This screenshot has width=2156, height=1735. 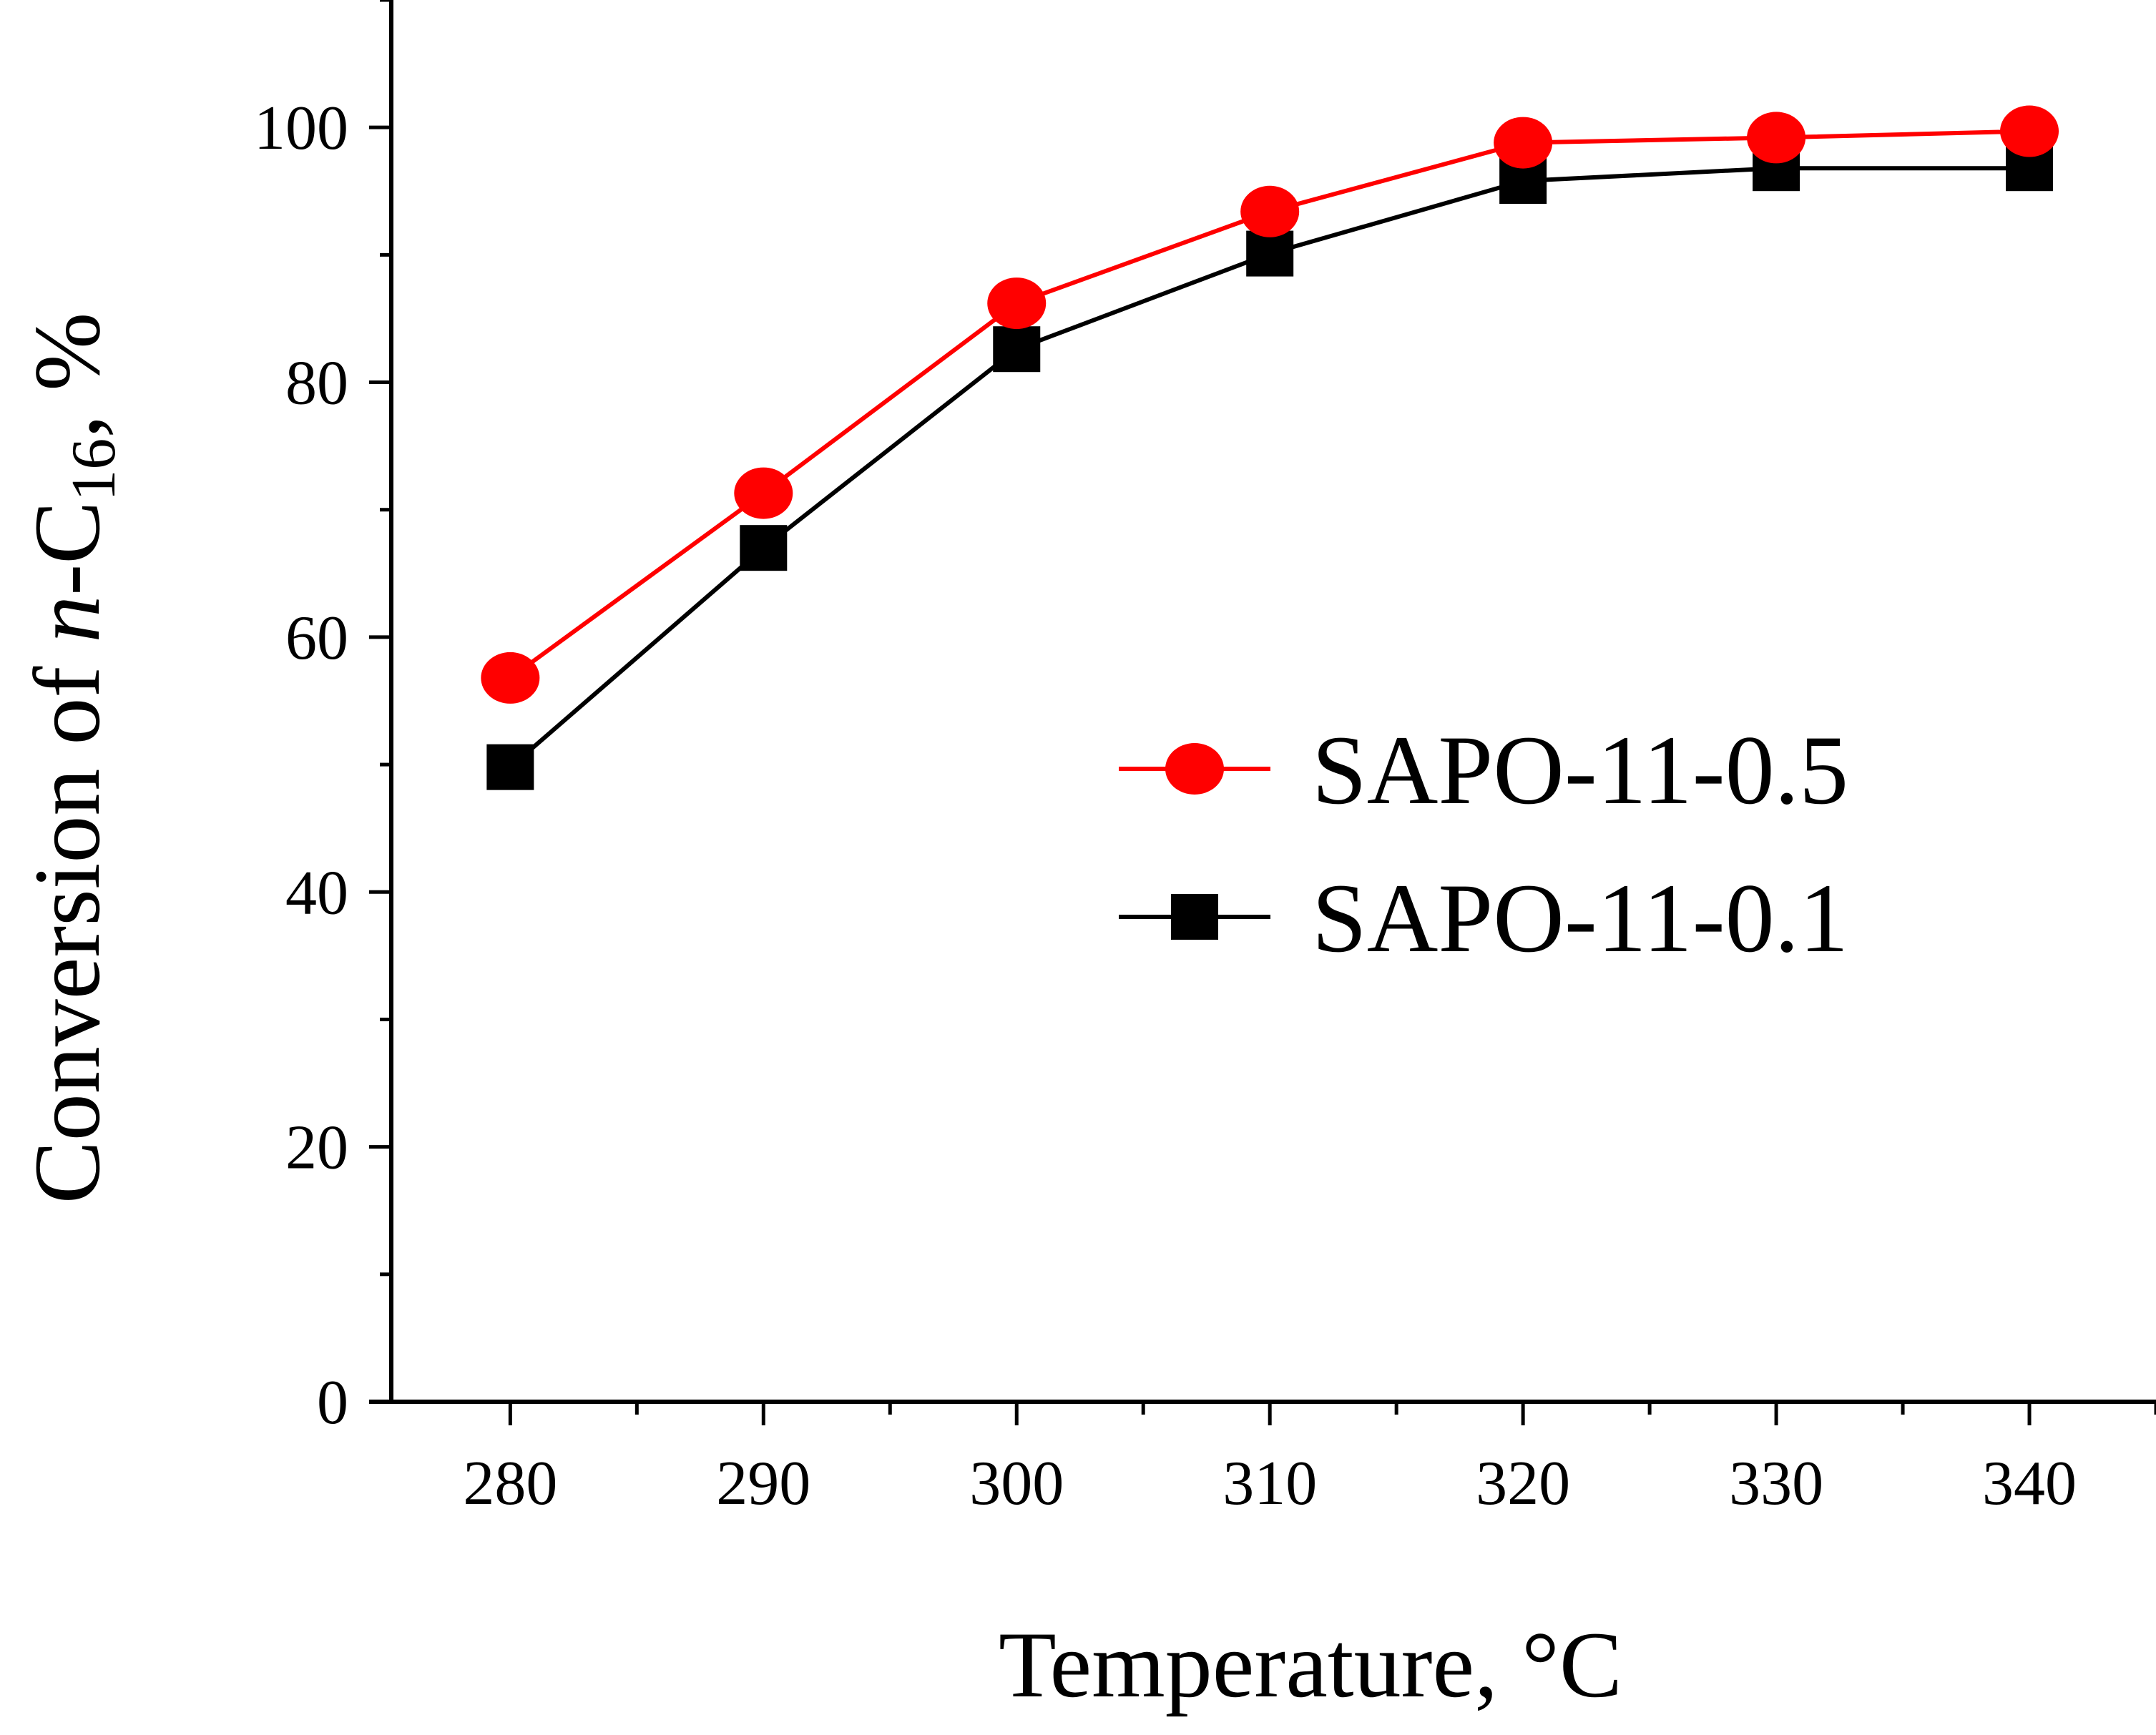 I want to click on legend-marker-SAPO-11-0.5, so click(x=1194, y=769).